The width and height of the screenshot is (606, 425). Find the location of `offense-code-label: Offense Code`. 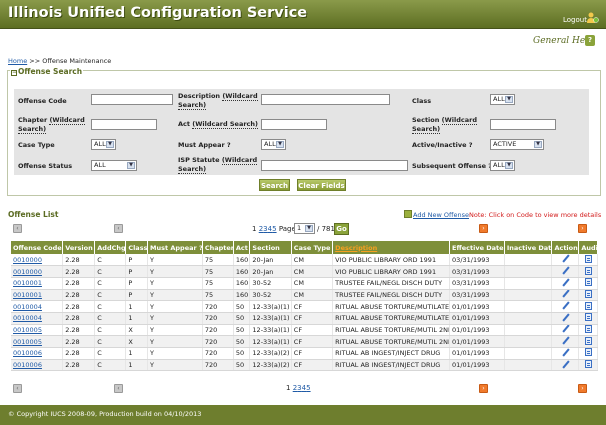

offense-code-label: Offense Code is located at coordinates (42, 101).